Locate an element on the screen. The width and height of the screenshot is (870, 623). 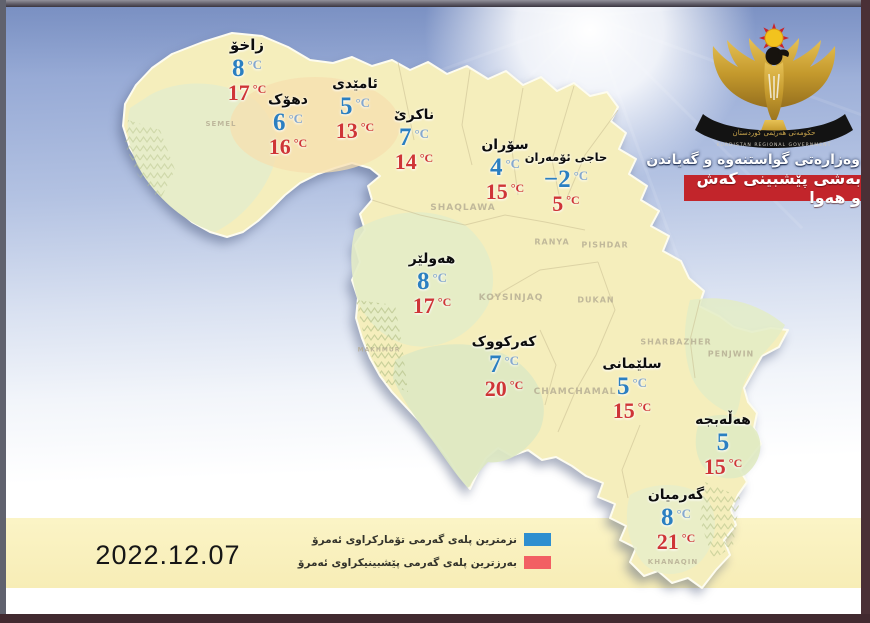
city-name: سلێمانی is located at coordinates (632, 364).